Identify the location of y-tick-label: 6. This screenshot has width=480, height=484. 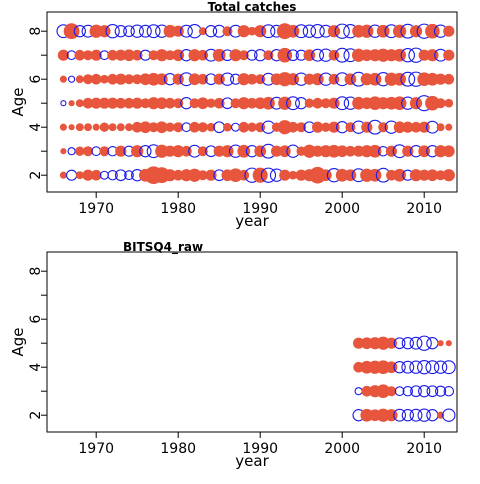
(36, 79).